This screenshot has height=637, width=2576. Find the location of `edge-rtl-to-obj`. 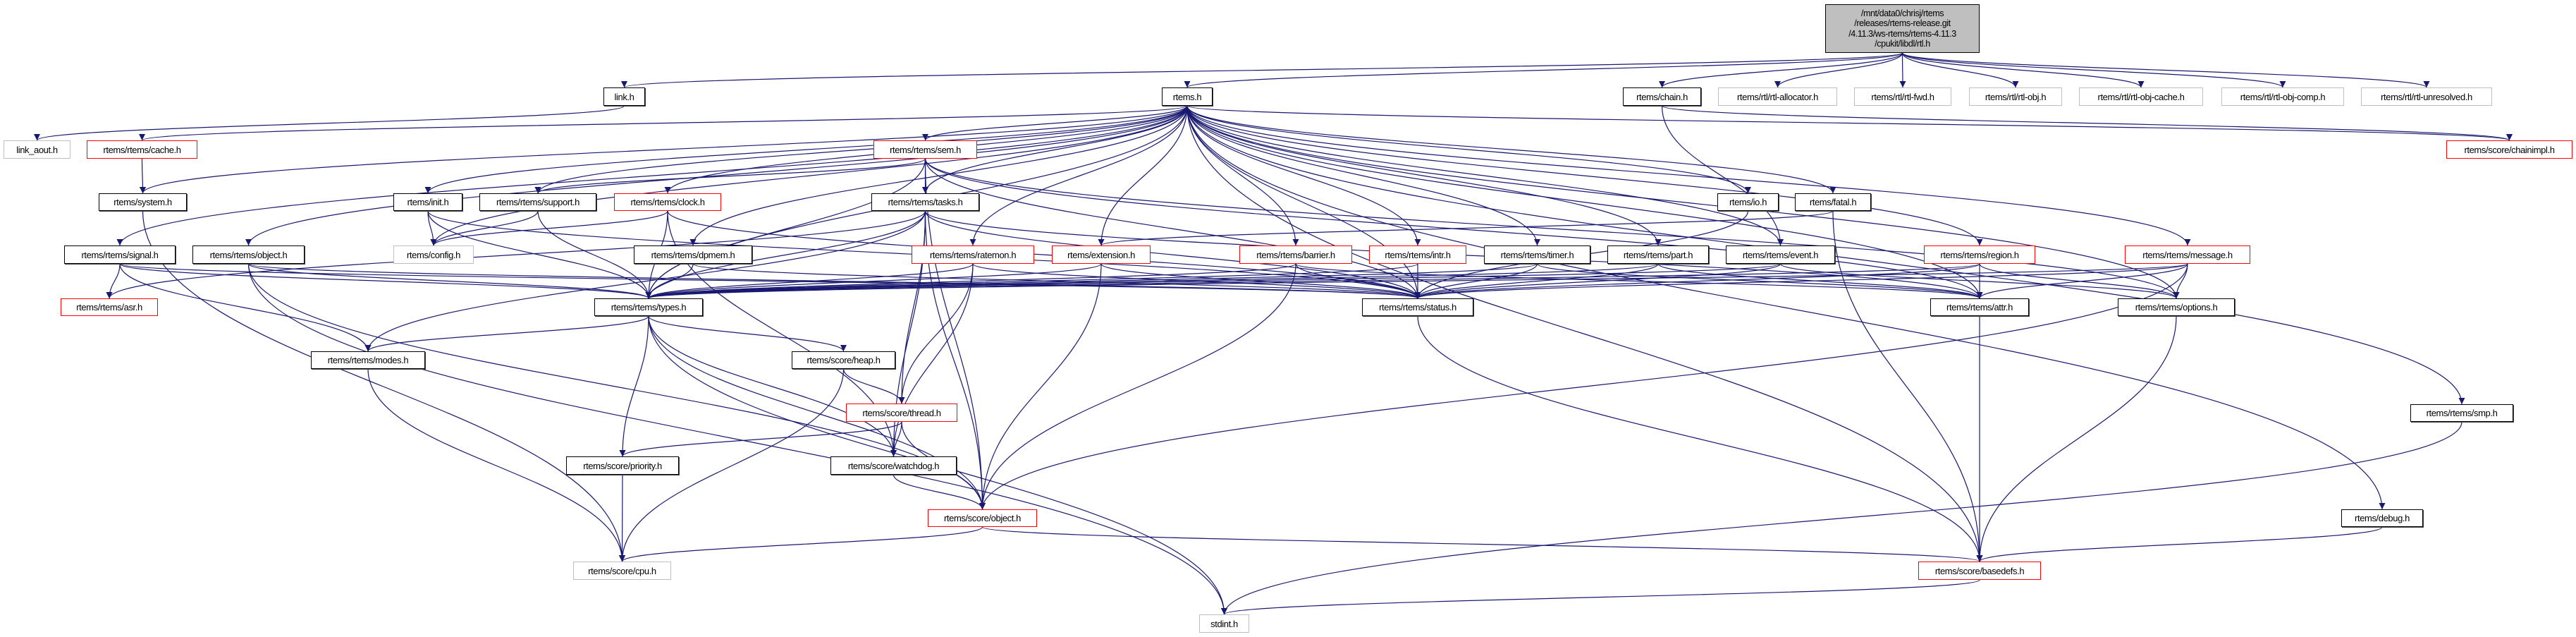

edge-rtl-to-obj is located at coordinates (1960, 70).